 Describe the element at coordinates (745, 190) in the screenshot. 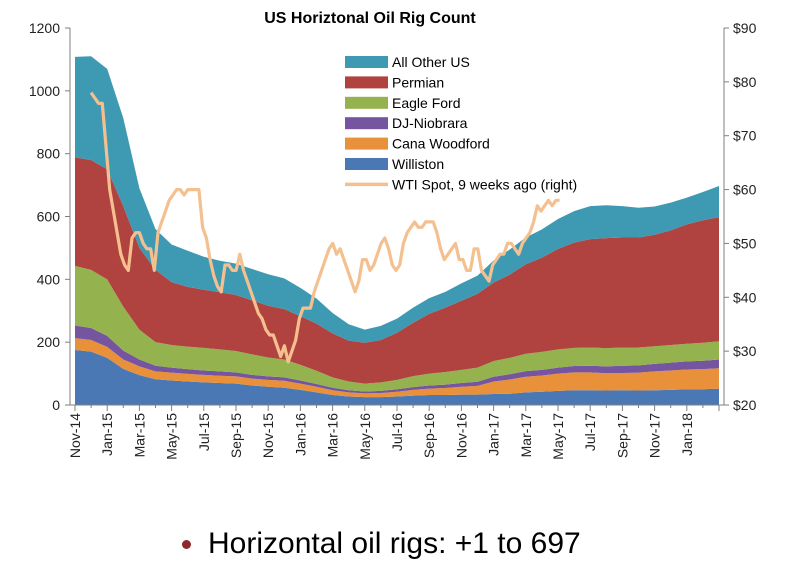

I see `right-tick-label: $60` at that location.